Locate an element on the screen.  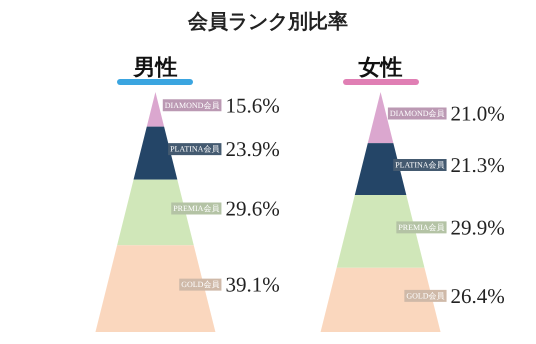
data-label: 15.6% is located at coordinates (252, 105).